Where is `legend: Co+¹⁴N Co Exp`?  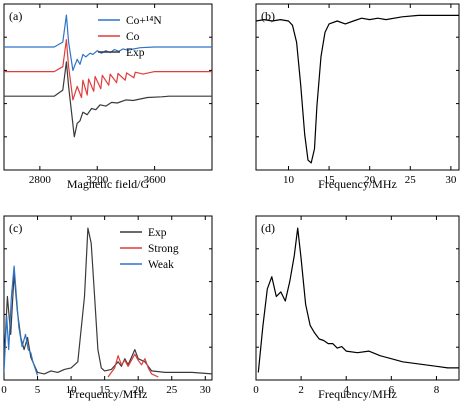
legend: Co+¹⁴N Co Exp is located at coordinates (130, 37).